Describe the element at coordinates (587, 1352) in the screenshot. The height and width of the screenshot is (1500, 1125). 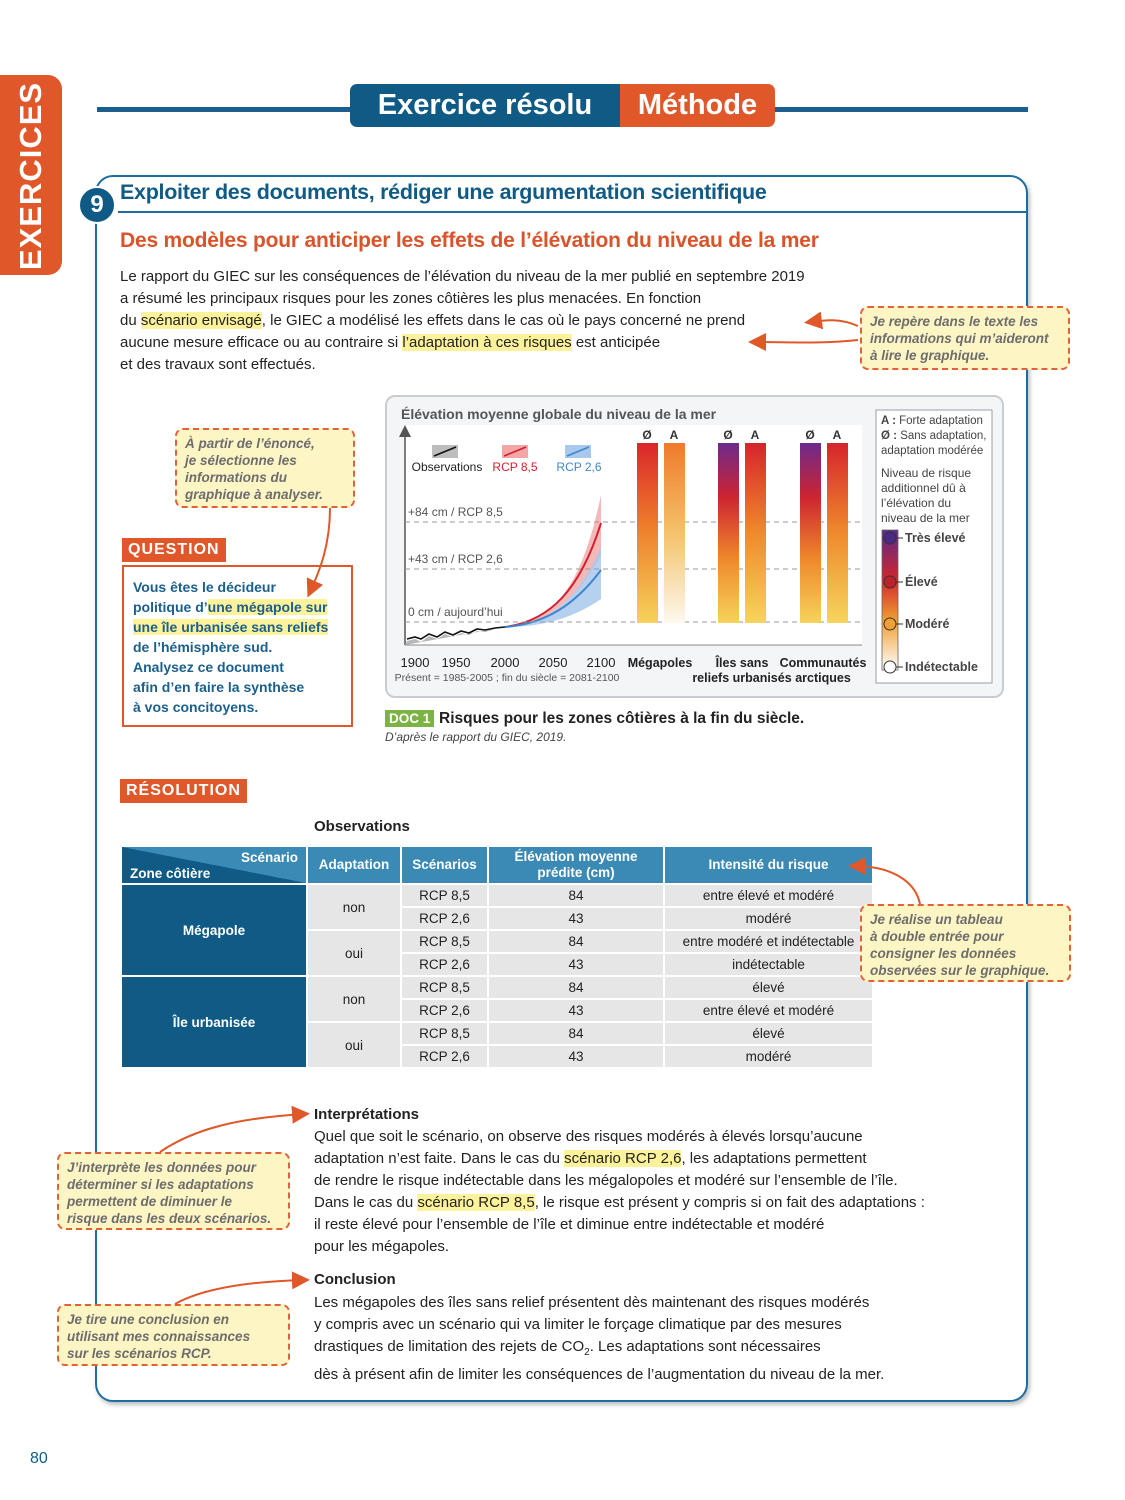
I see `text-segment: 2` at that location.